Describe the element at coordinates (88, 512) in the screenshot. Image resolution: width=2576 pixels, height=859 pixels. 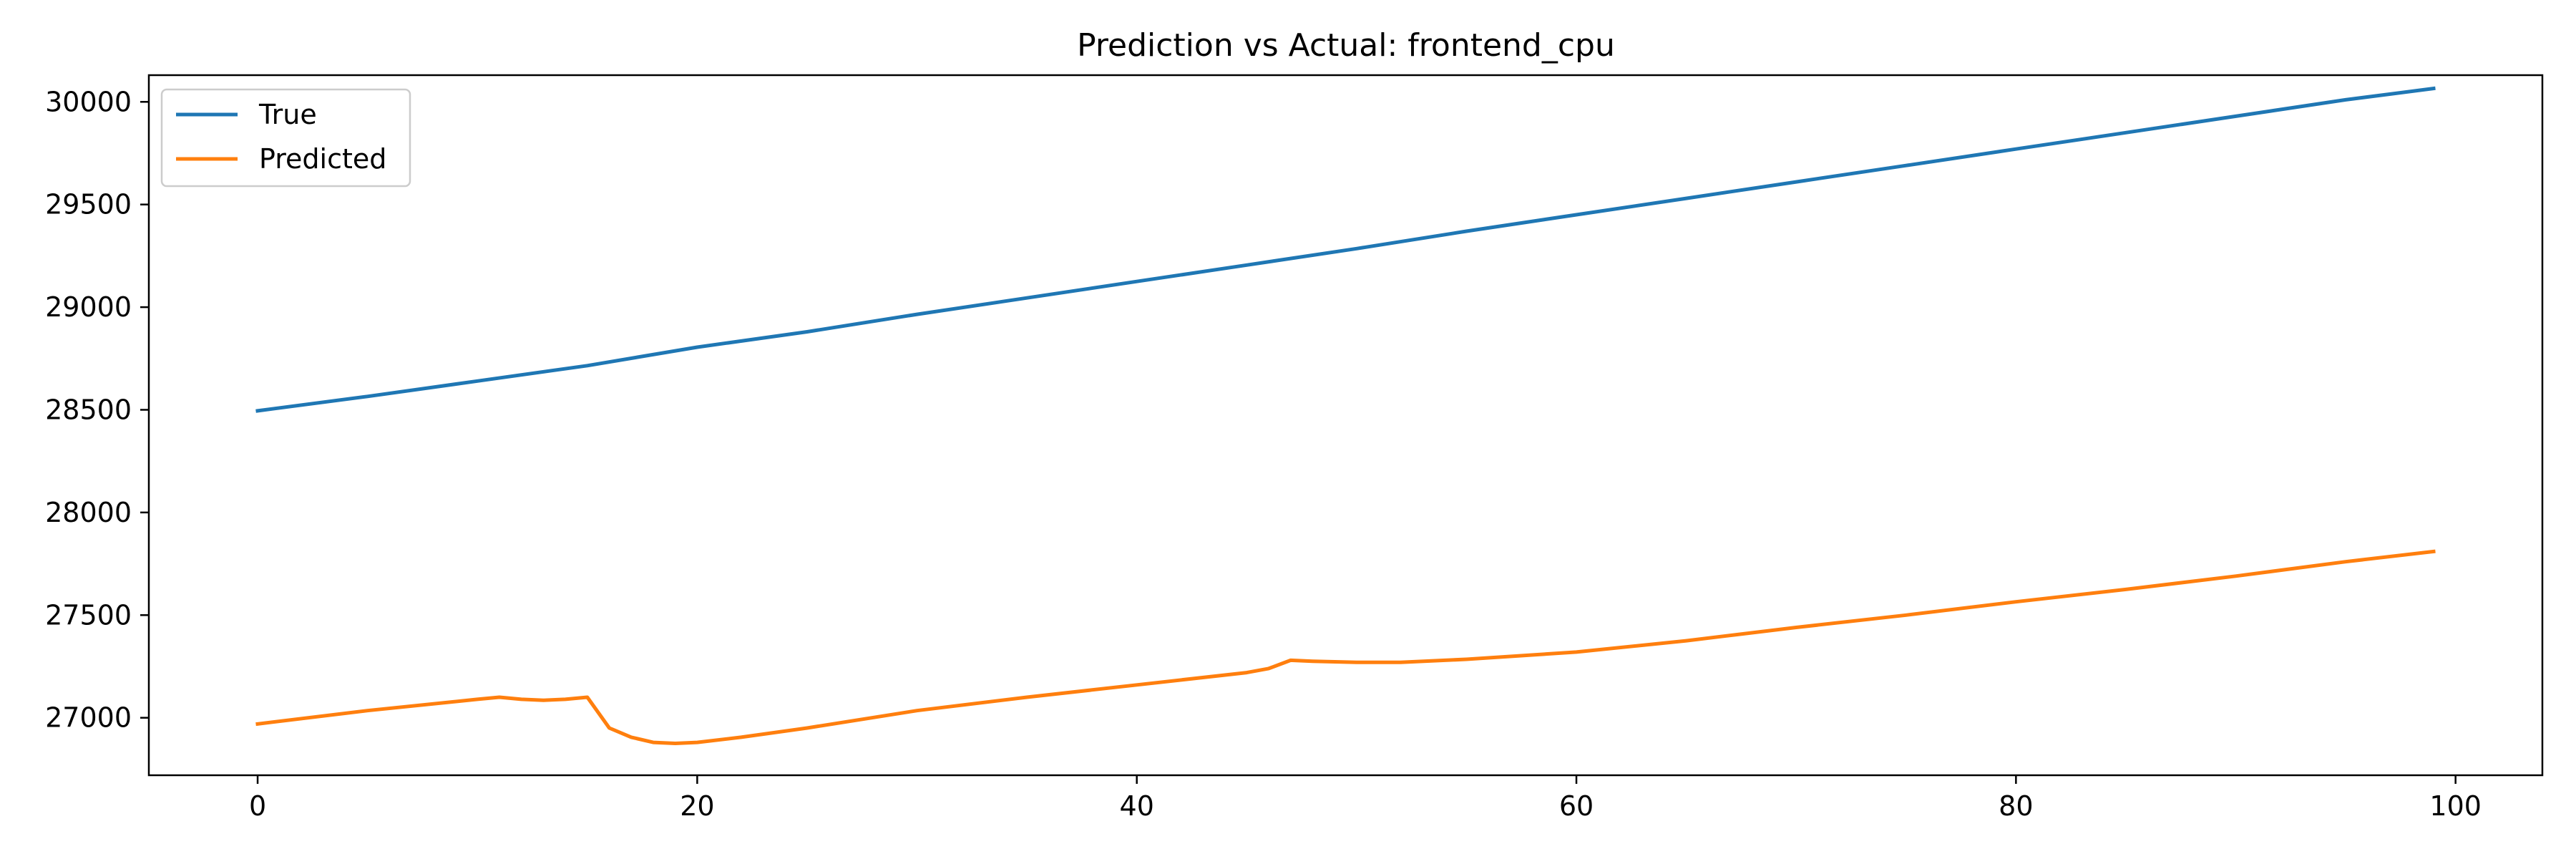
I see `y-tick-label: 28000` at that location.